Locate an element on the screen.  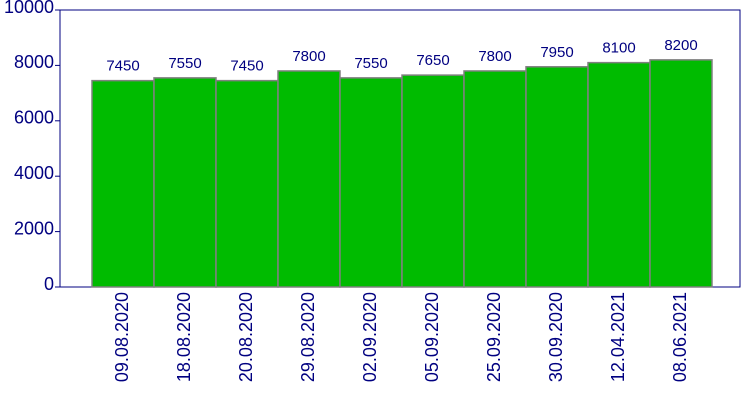
x-tick-label: 08.06.2021 is located at coordinates (680, 337).